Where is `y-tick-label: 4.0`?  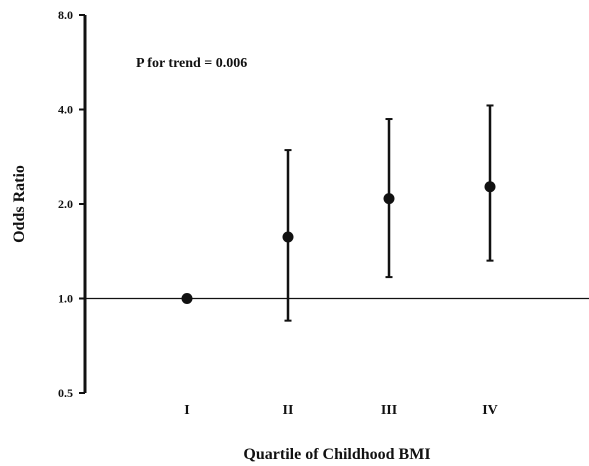 y-tick-label: 4.0 is located at coordinates (65, 110).